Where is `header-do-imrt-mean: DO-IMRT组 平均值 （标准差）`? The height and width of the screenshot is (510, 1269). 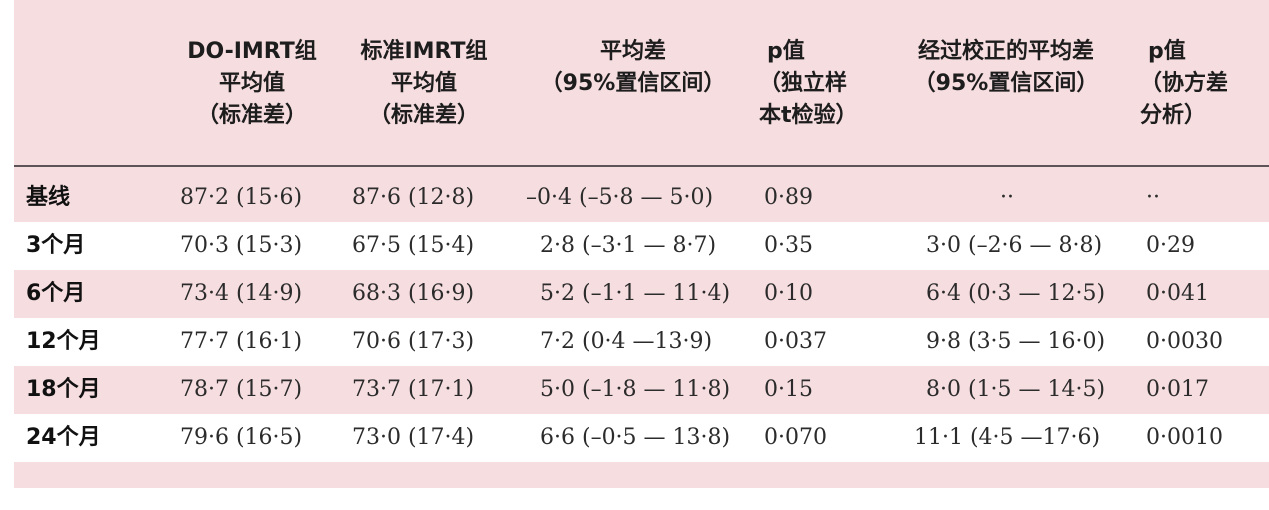 header-do-imrt-mean: DO-IMRT组 平均值 （标准差） is located at coordinates (252, 84).